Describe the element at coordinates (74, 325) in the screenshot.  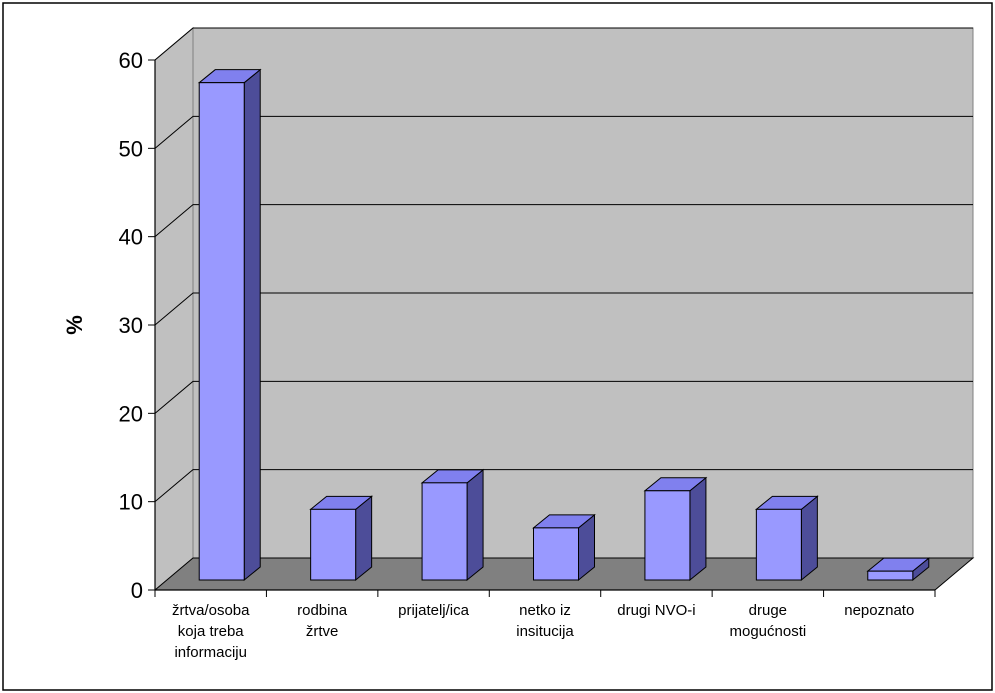
I see `y-axis-title: %` at that location.